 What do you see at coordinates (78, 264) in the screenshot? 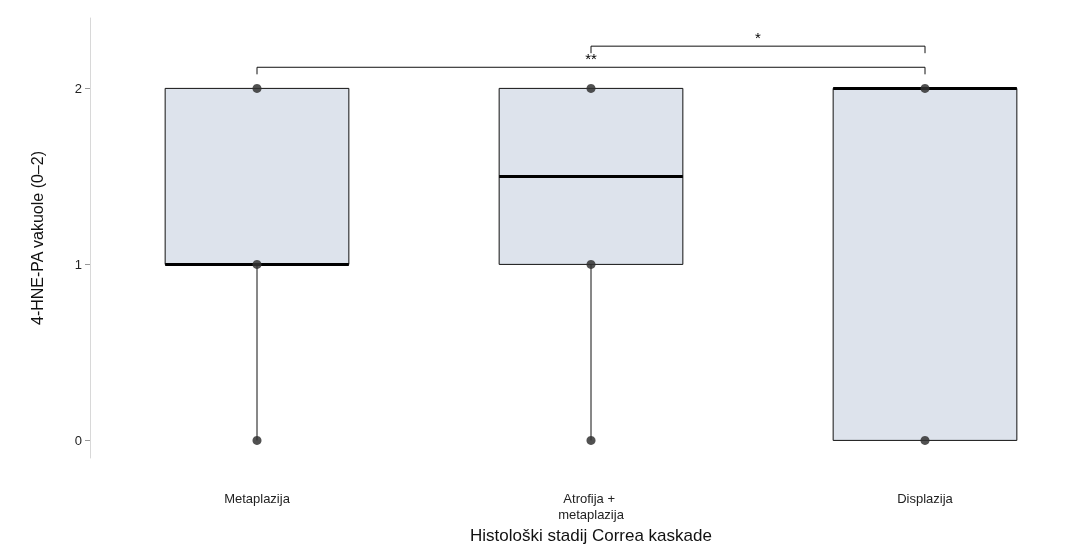
I see `y-tick-label: 1` at bounding box center [78, 264].